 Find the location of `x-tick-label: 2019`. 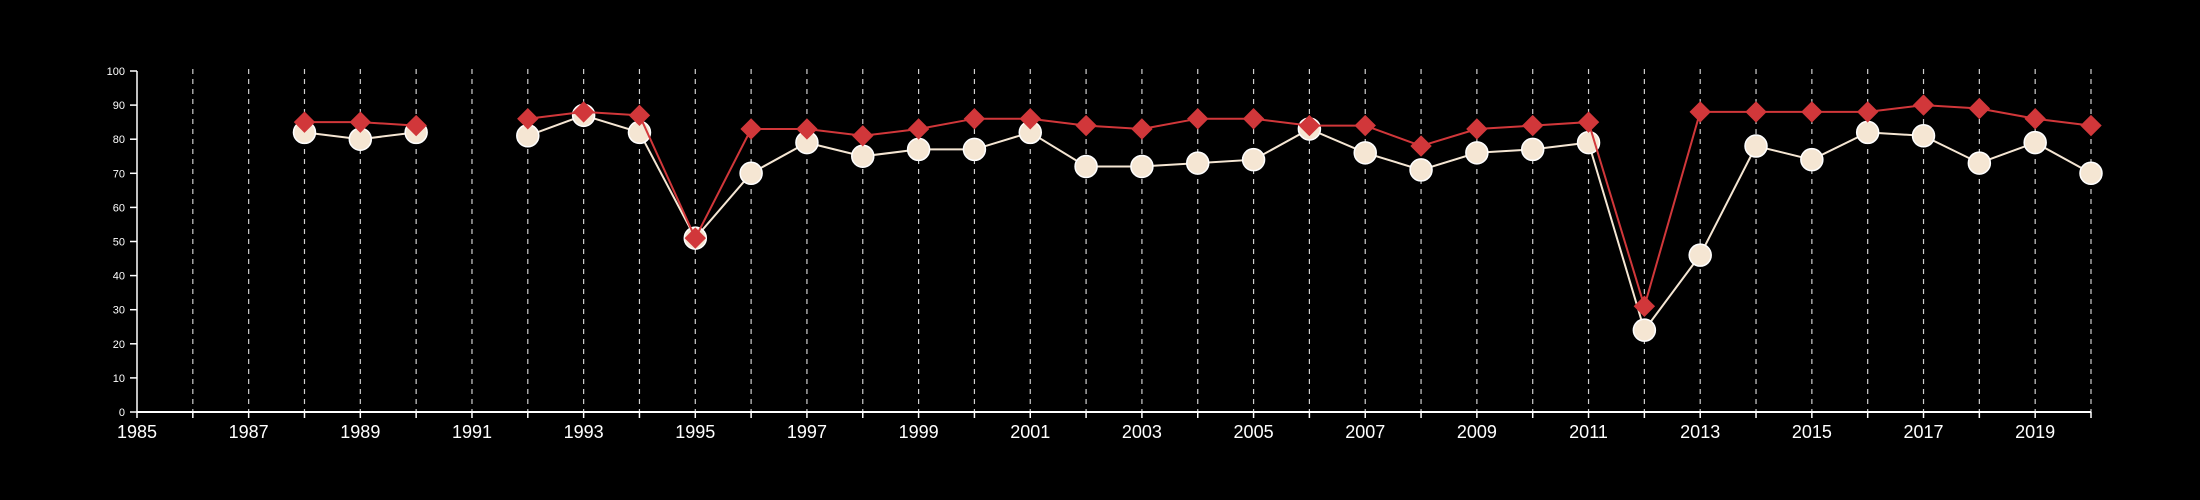

x-tick-label: 2019 is located at coordinates (2035, 432).